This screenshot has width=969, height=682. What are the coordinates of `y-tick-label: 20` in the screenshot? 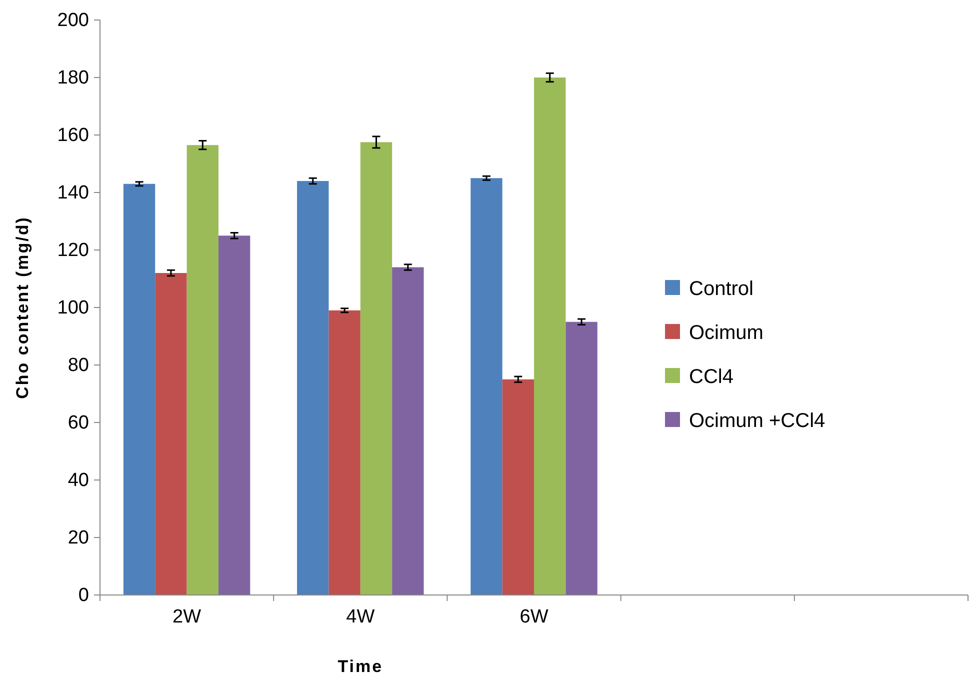 It's located at (78, 538).